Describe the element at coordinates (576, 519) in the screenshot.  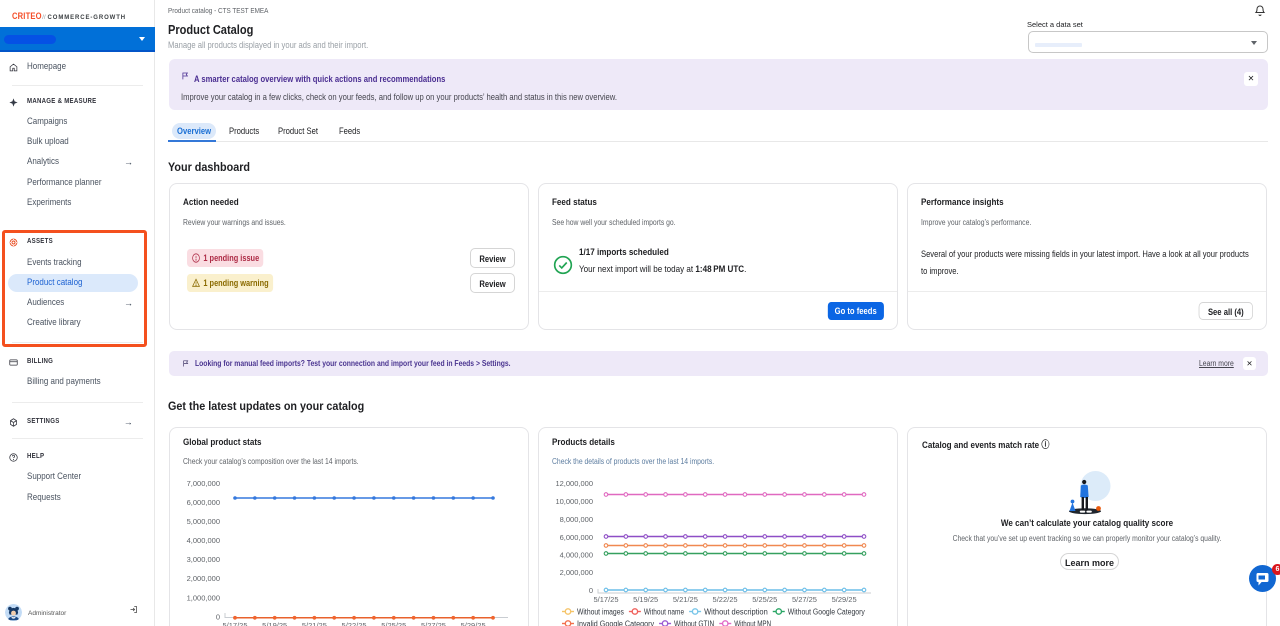
I see `svg-text: 8,000,000` at that location.